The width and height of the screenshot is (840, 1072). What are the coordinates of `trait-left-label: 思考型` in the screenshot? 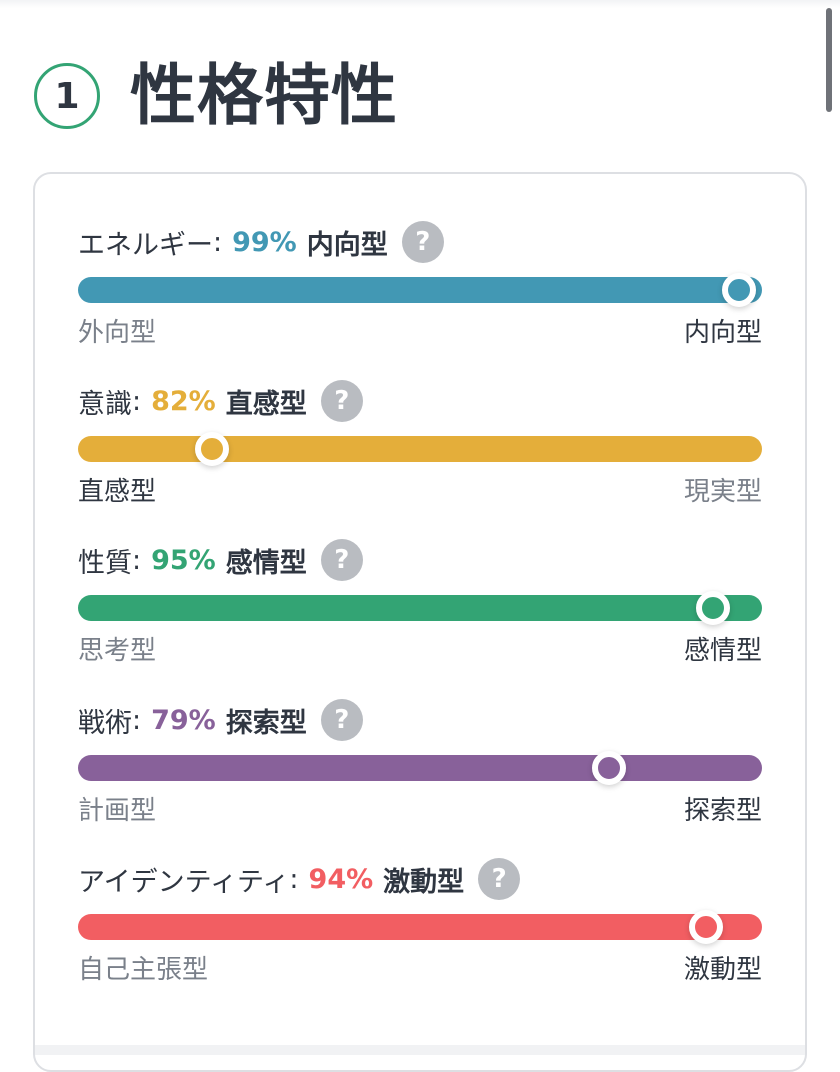 It's located at (117, 651).